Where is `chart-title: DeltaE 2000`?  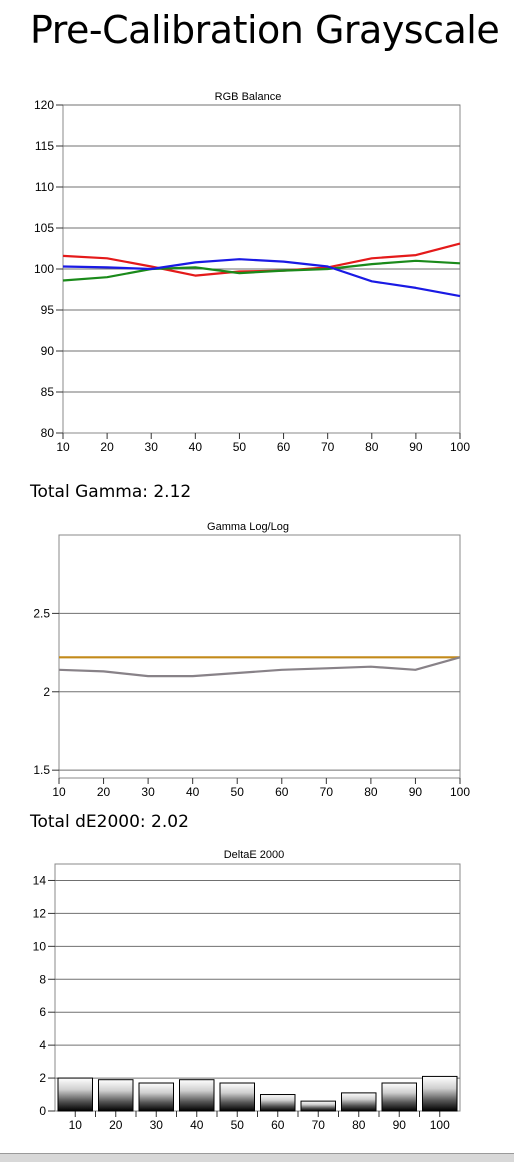 chart-title: DeltaE 2000 is located at coordinates (254, 855).